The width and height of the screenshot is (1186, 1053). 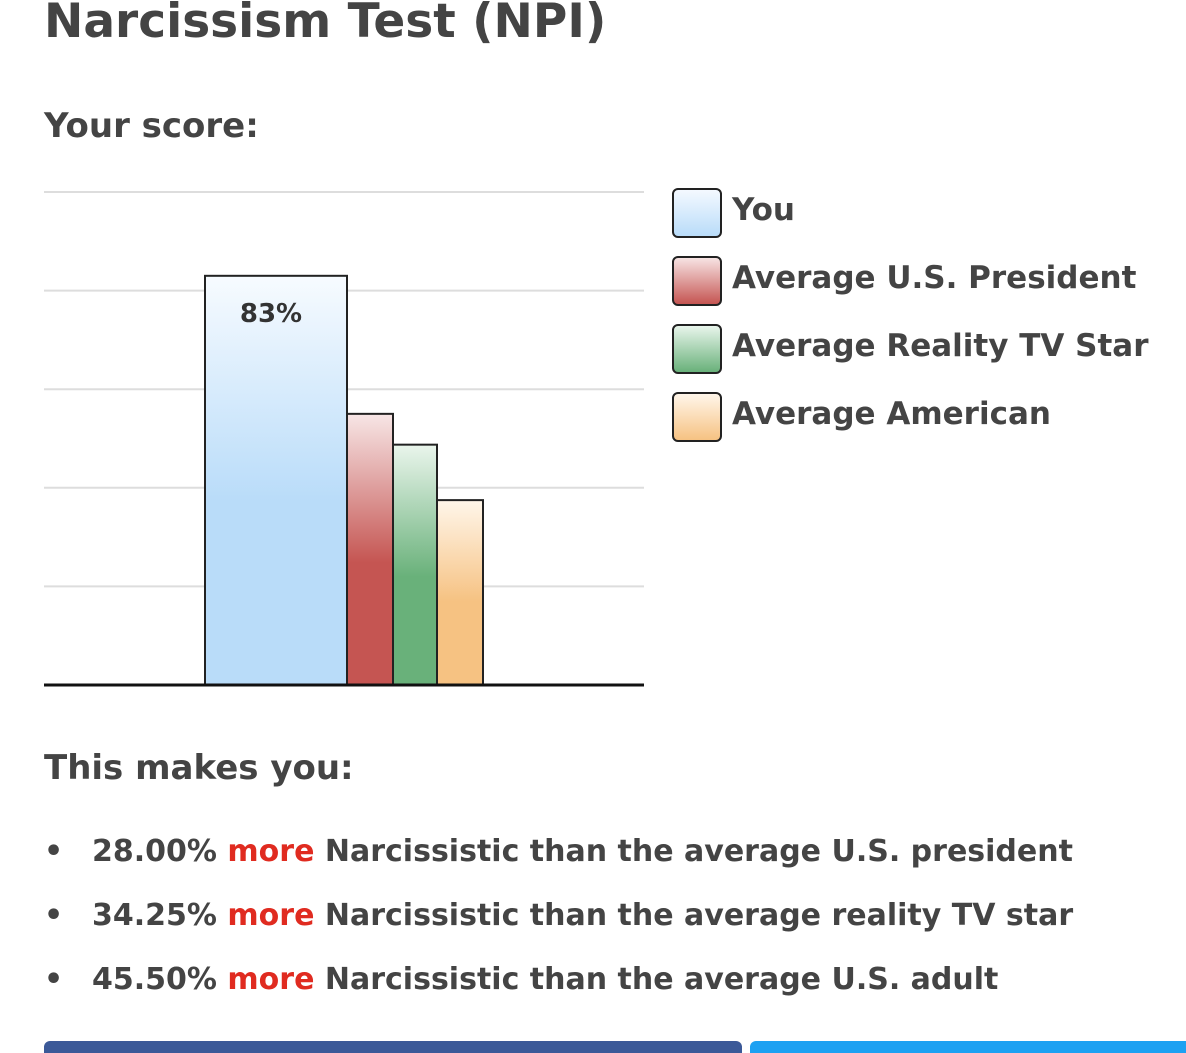 I want to click on legend-label-average-american: Average American, so click(x=891, y=414).